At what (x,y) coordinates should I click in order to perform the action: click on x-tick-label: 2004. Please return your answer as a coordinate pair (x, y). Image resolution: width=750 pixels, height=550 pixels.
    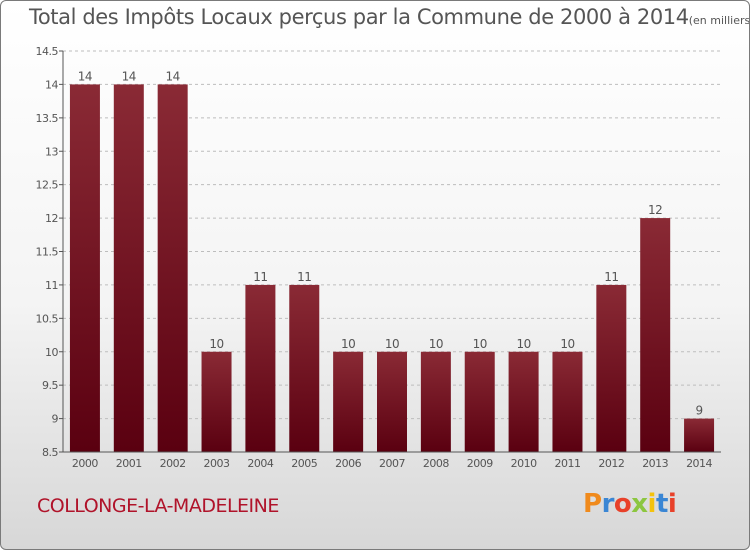
    Looking at the image, I should click on (260, 463).